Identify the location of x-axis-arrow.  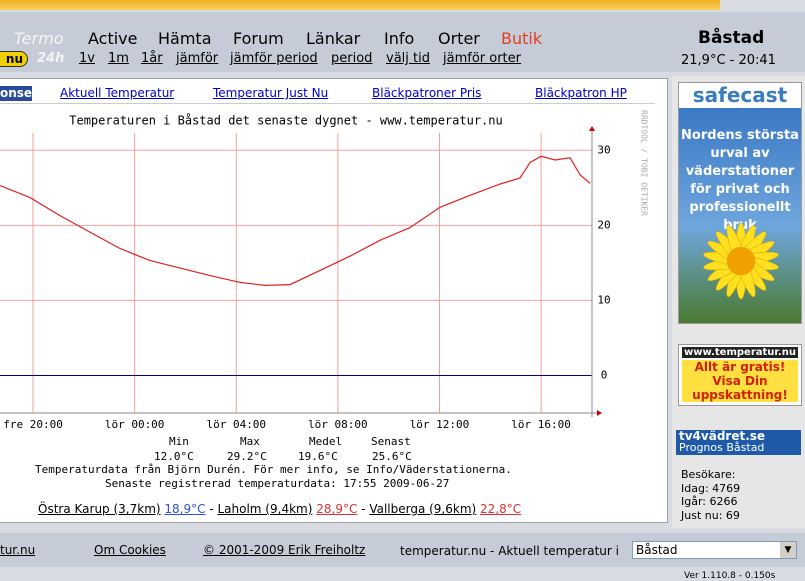
(599, 413).